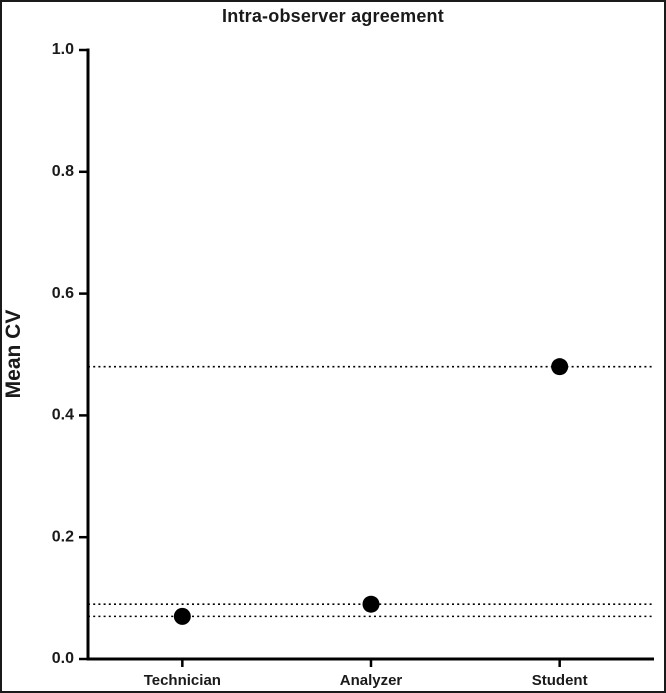  Describe the element at coordinates (333, 16) in the screenshot. I see `chart-title: Intra-observer agreement` at that location.